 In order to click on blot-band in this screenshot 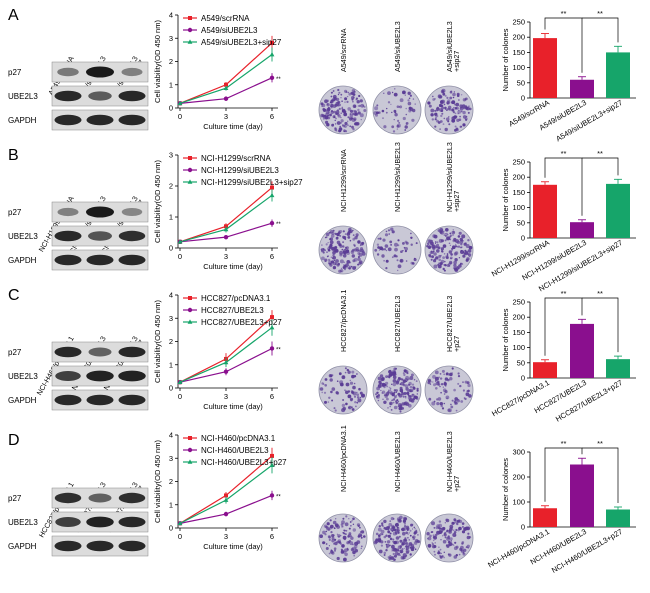, I will do `click(132, 212)`.